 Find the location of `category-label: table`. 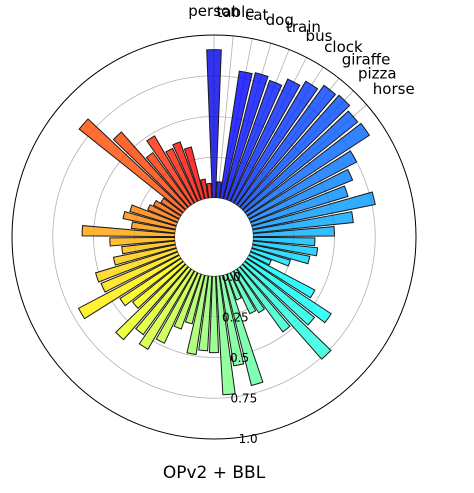

category-label: table is located at coordinates (235, 12).